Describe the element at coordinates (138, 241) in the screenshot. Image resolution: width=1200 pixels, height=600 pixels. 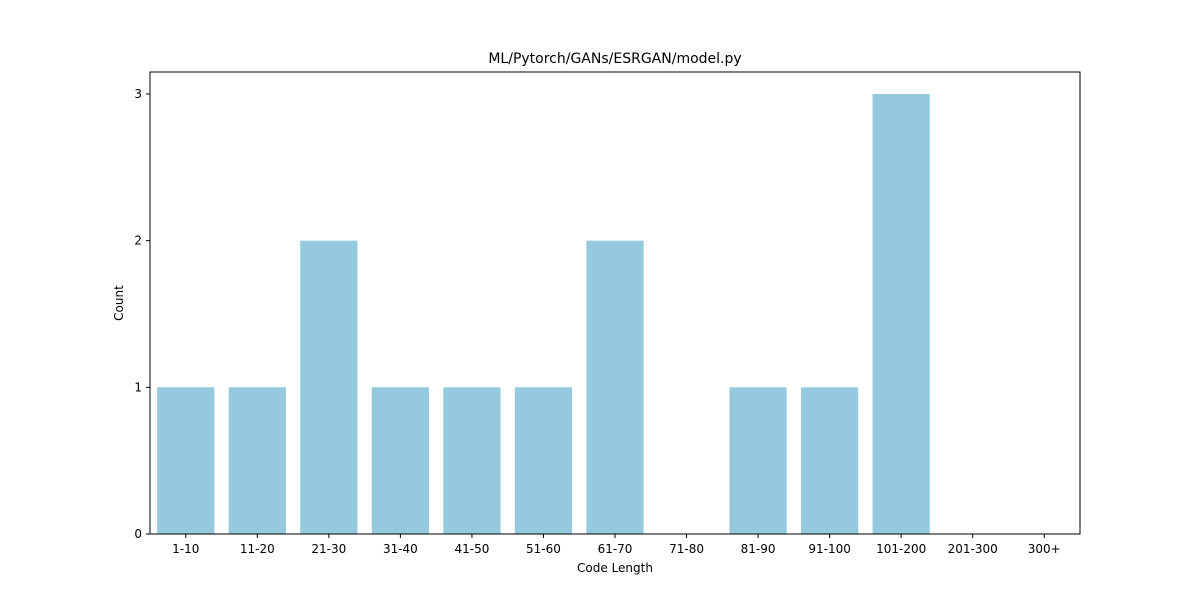
I see `y-tick-label: 2` at that location.